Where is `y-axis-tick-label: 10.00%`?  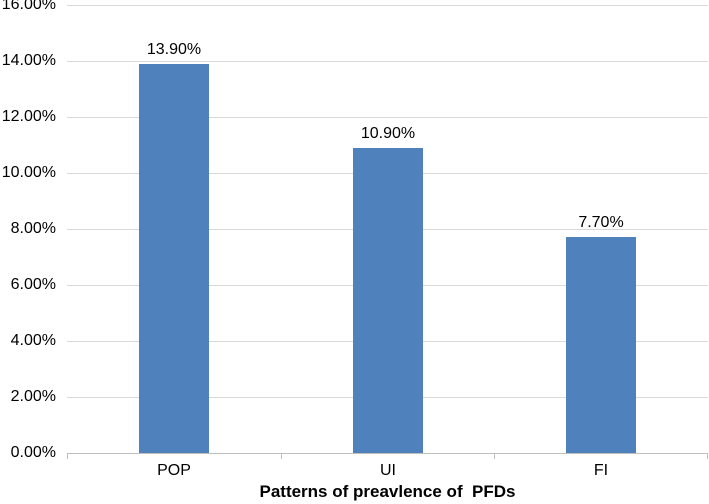 y-axis-tick-label: 10.00% is located at coordinates (28, 172).